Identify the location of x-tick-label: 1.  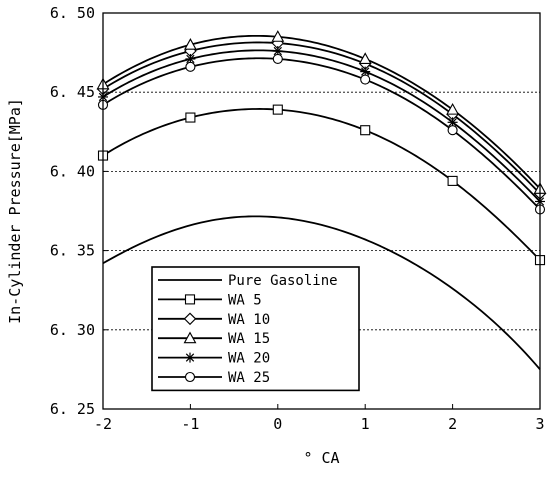
(365, 424).